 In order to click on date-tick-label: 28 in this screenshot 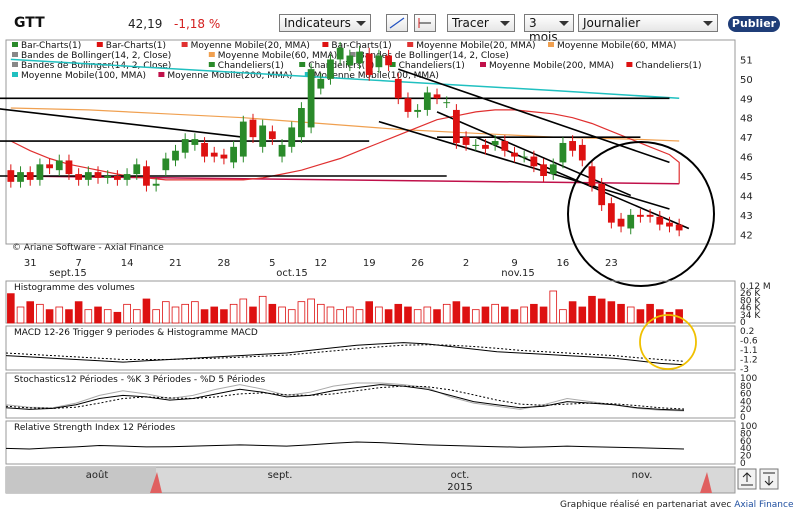, I will do `click(224, 263)`.